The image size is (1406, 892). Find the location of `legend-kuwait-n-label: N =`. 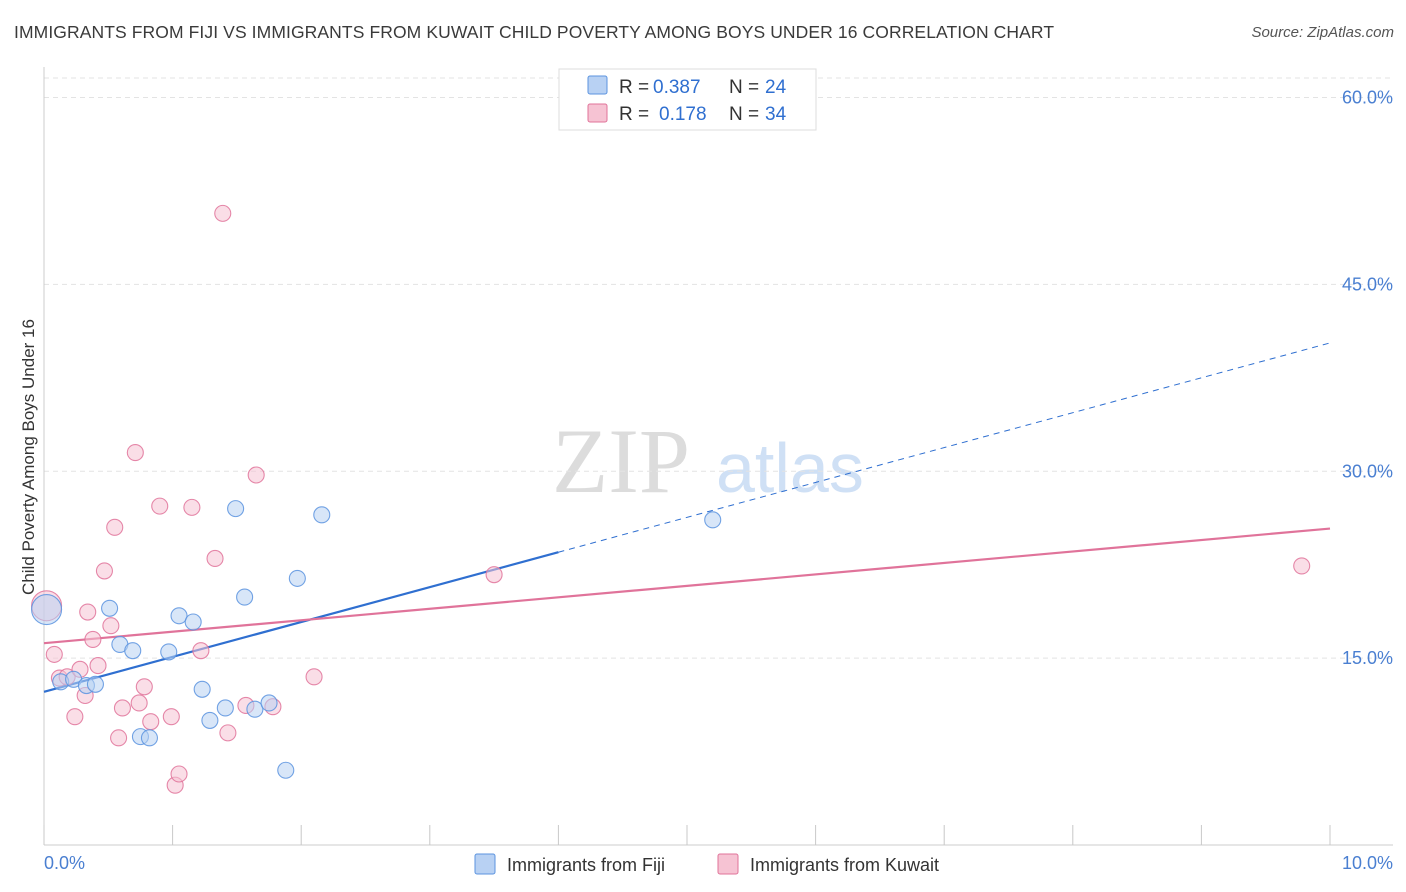

legend-kuwait-n-label: N = is located at coordinates (744, 114).